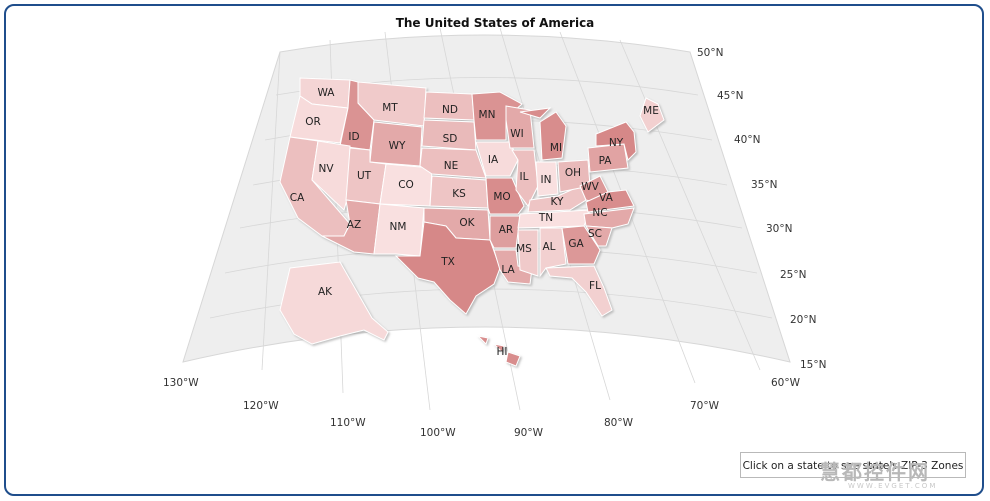 The image size is (990, 501). What do you see at coordinates (364, 176) in the screenshot?
I see `state-label: UT` at bounding box center [364, 176].